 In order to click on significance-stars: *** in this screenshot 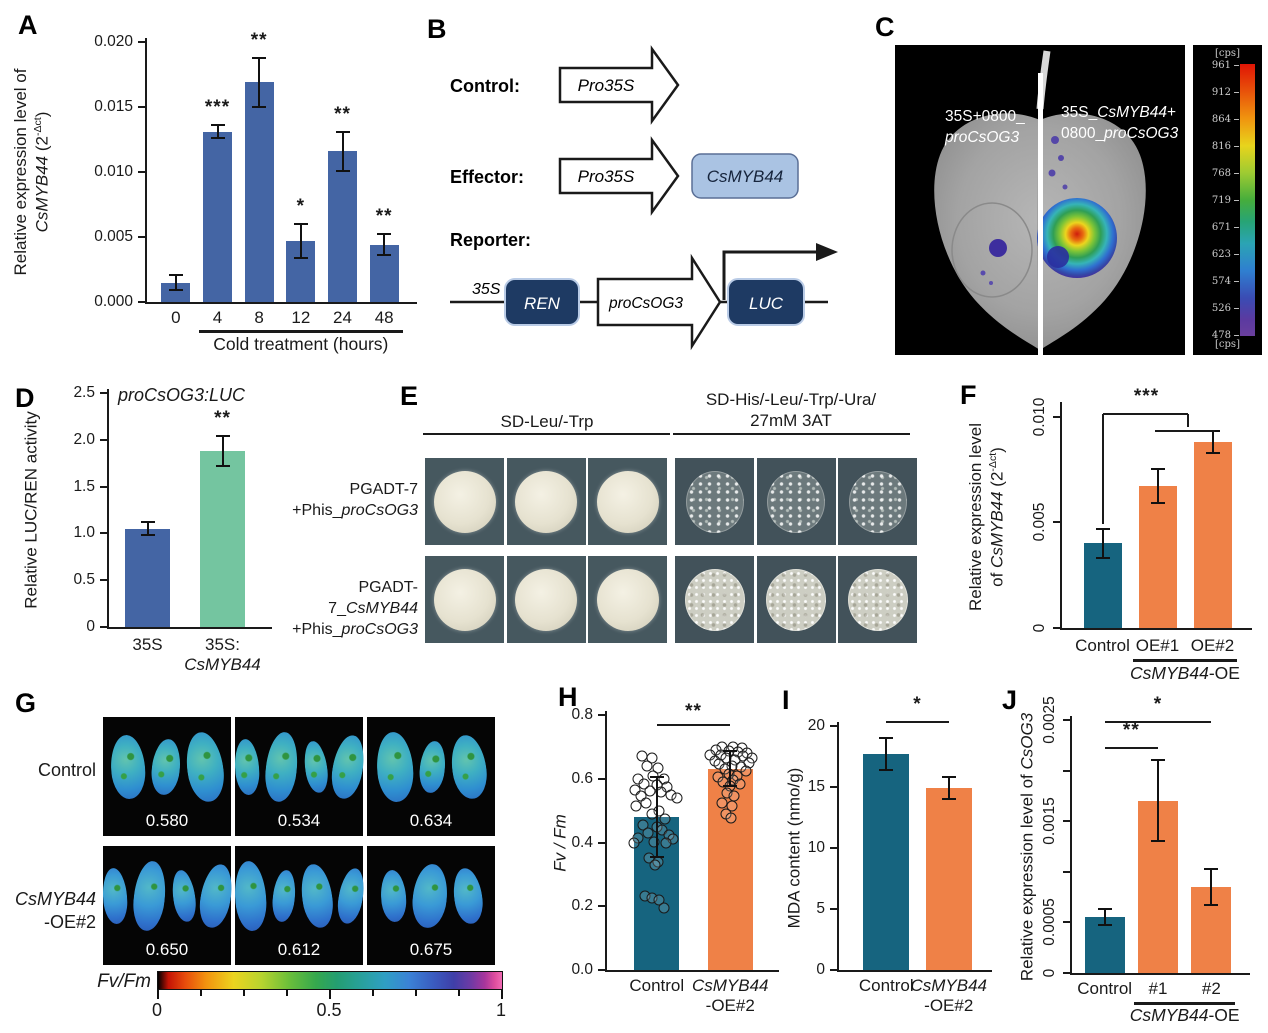, I will do `click(217, 108)`.